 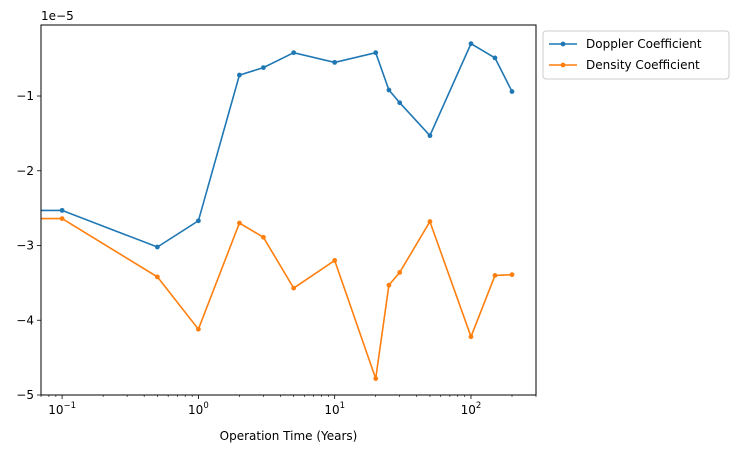 What do you see at coordinates (25, 171) in the screenshot?
I see `y-tick-label: −2` at bounding box center [25, 171].